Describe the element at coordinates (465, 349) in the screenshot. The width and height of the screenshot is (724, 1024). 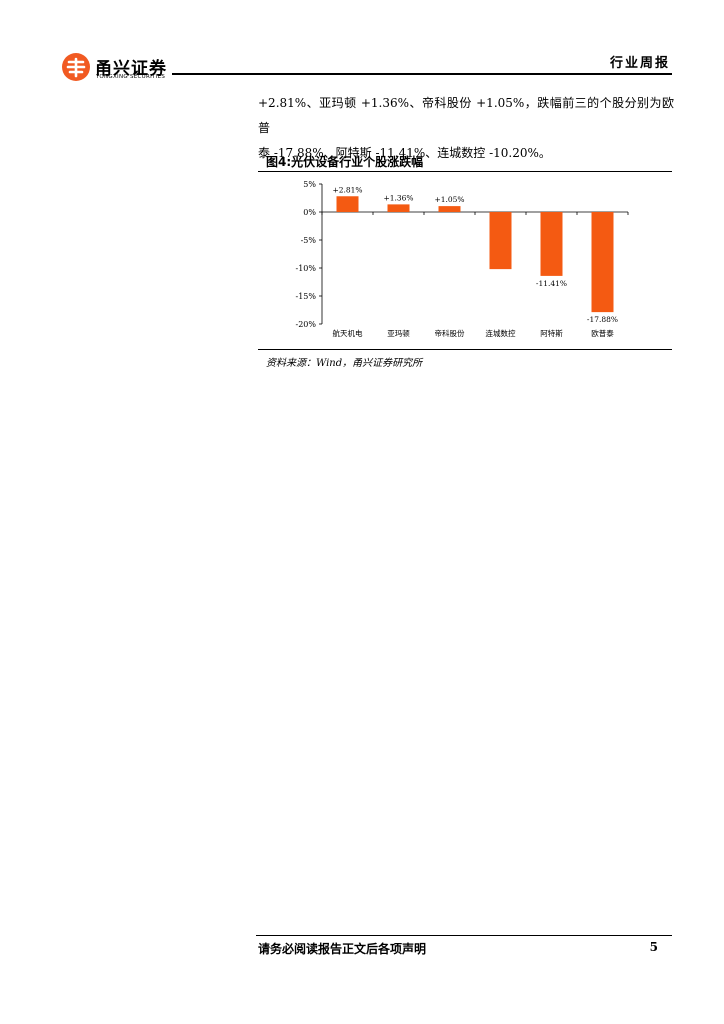
I see `figure-bottom-rule` at that location.